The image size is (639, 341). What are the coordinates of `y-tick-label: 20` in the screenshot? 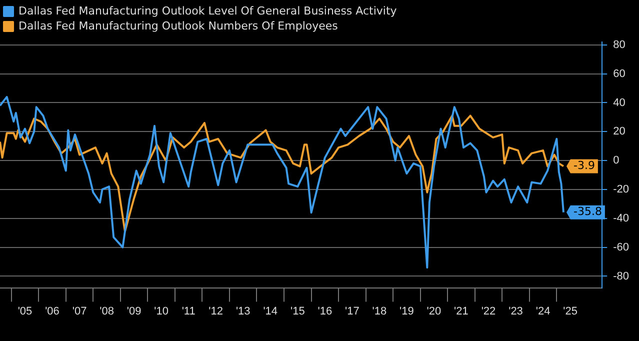 It's located at (619, 132).